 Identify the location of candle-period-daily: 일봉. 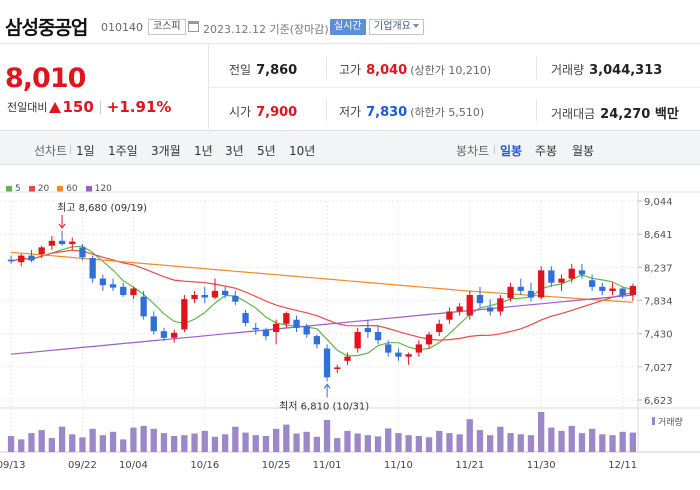
(511, 151).